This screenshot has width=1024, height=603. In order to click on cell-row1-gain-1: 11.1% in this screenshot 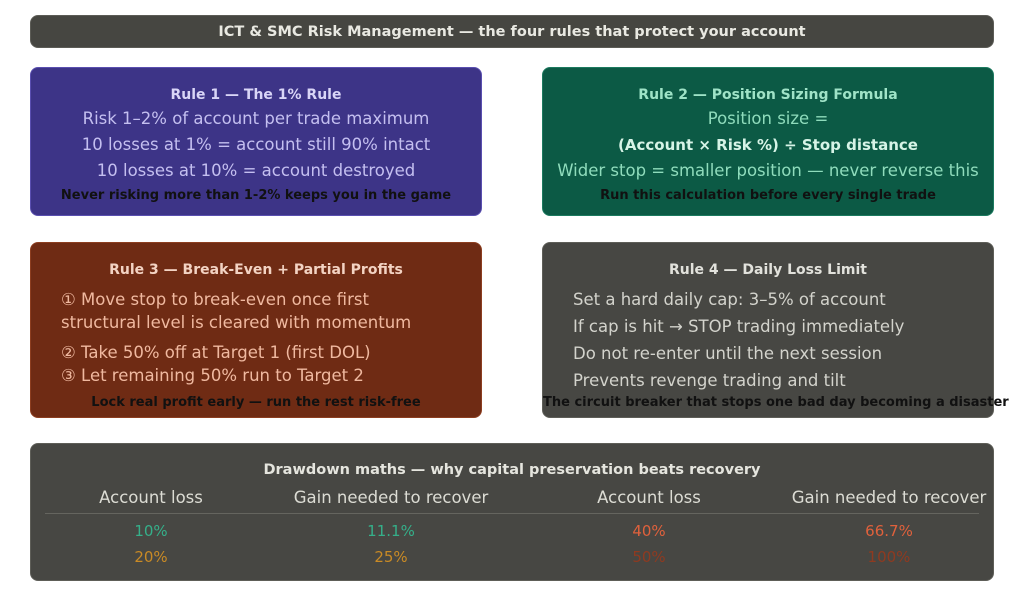, I will do `click(391, 531)`.